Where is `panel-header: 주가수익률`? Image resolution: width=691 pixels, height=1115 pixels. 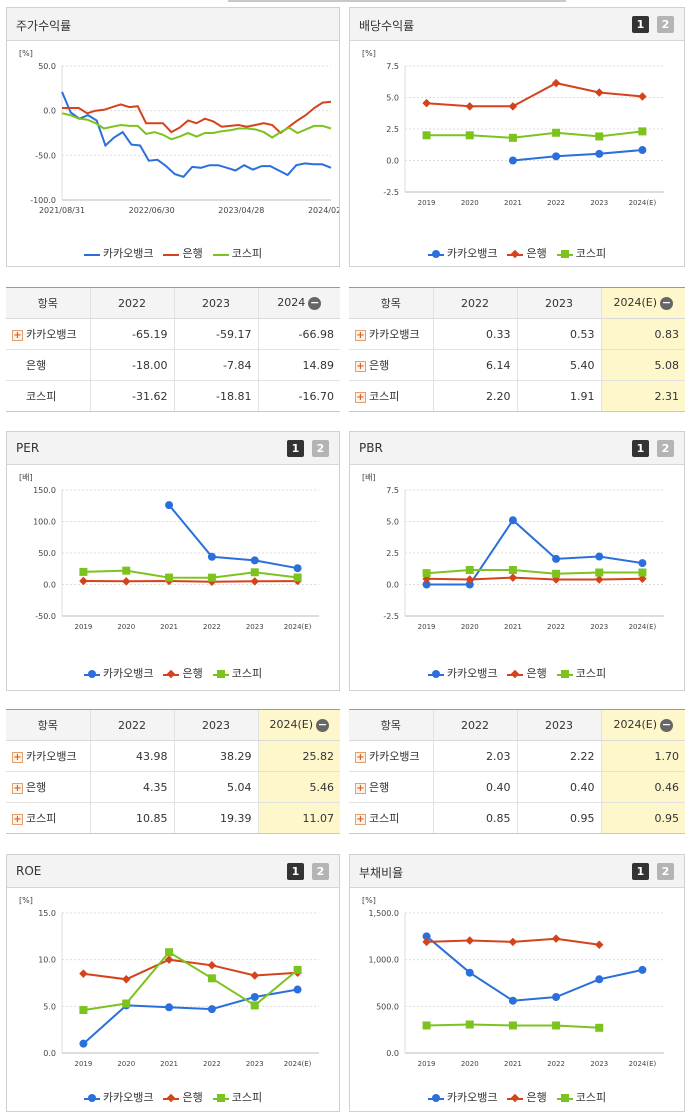
panel-header: 주가수익률 is located at coordinates (173, 24).